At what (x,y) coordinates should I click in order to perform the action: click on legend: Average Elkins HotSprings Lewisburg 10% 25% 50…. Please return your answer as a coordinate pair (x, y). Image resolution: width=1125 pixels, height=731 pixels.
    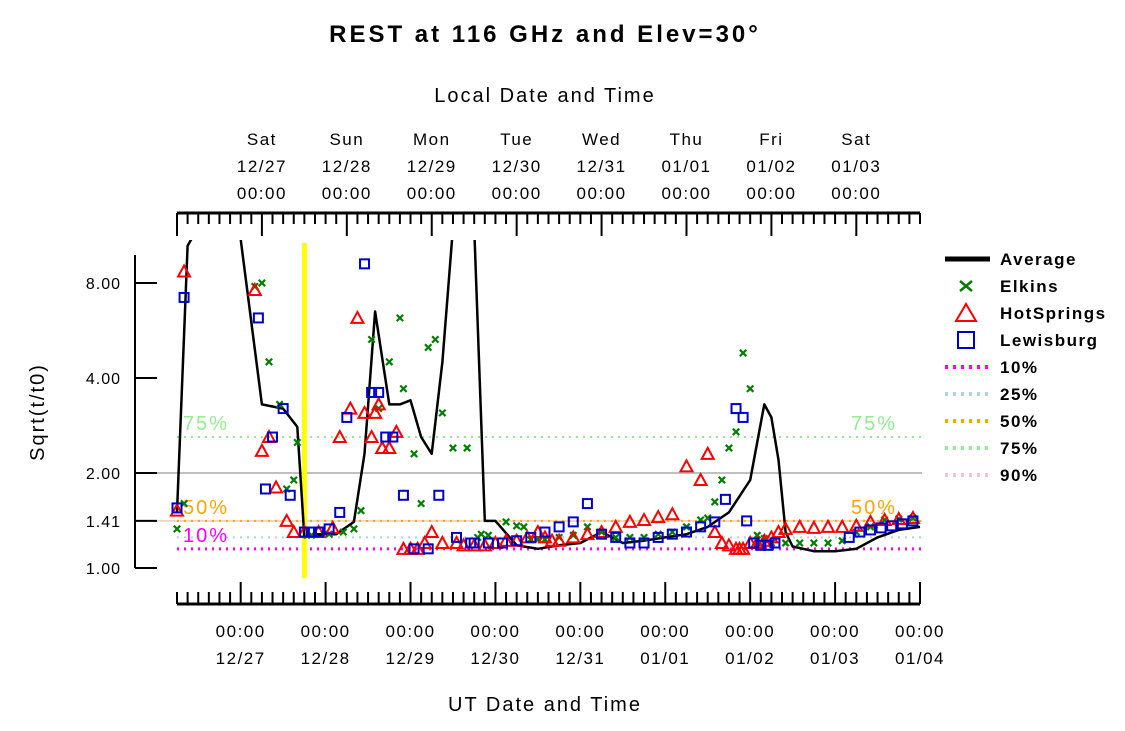
    Looking at the image, I should click on (1025, 367).